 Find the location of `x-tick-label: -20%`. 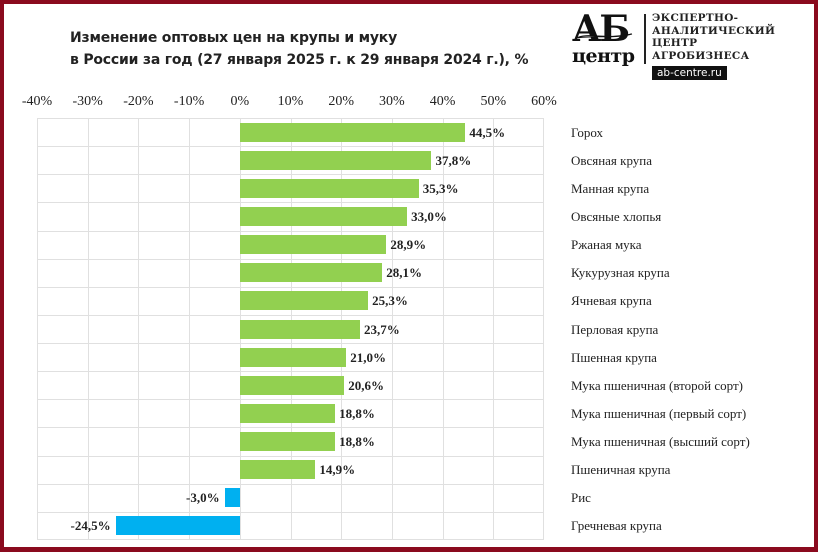

x-tick-label: -20% is located at coordinates (138, 101).